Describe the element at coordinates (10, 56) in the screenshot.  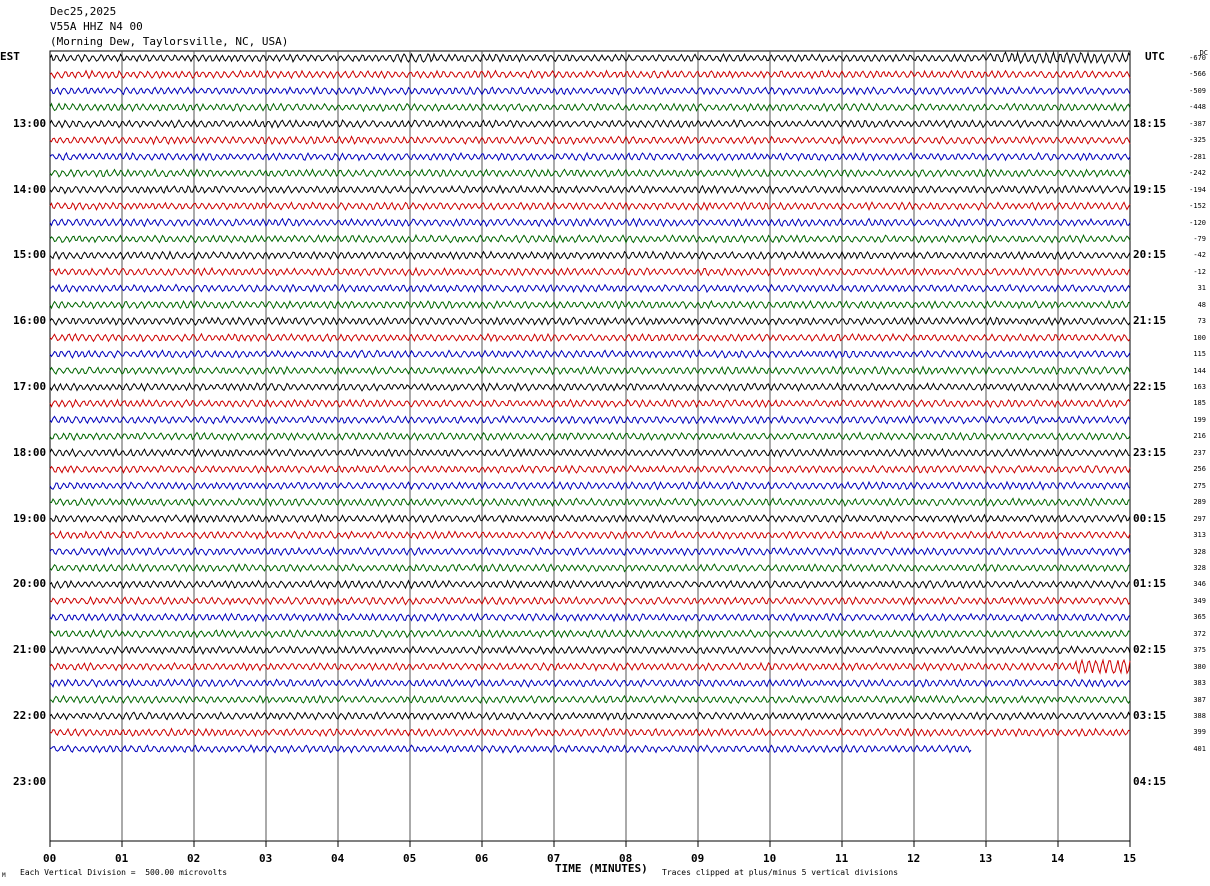
I see `est-axis-label: EST` at that location.